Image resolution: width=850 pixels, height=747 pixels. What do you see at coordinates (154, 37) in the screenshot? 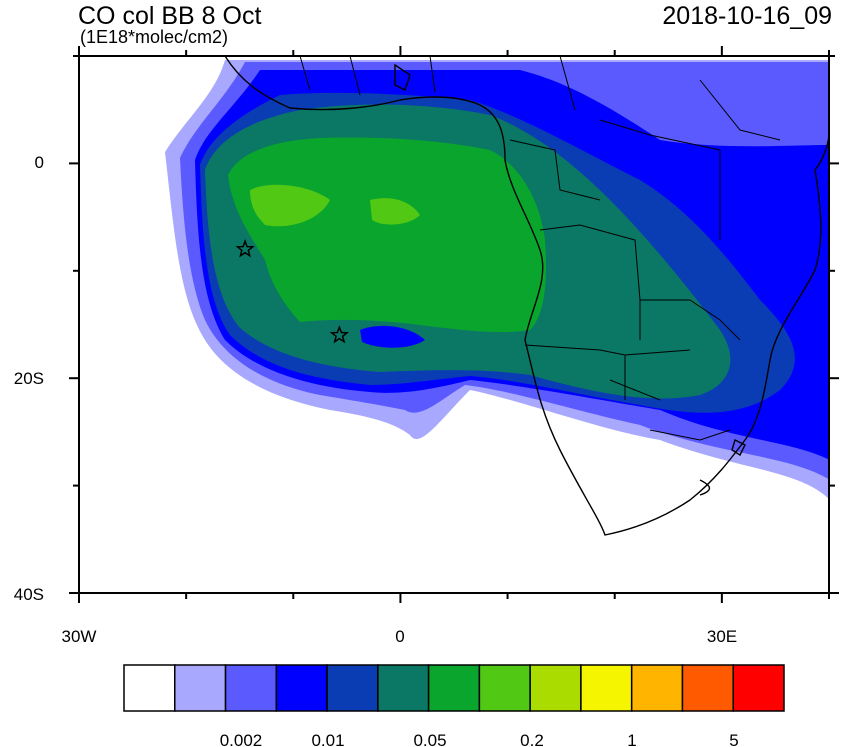
I see `units-label: (1E18*molec/cm2)` at bounding box center [154, 37].